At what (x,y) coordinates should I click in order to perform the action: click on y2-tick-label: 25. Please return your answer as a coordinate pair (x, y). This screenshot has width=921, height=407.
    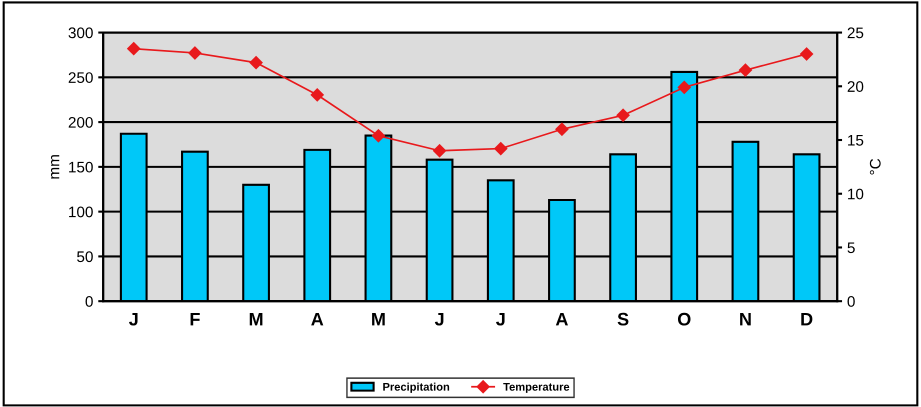
    Looking at the image, I should click on (856, 32).